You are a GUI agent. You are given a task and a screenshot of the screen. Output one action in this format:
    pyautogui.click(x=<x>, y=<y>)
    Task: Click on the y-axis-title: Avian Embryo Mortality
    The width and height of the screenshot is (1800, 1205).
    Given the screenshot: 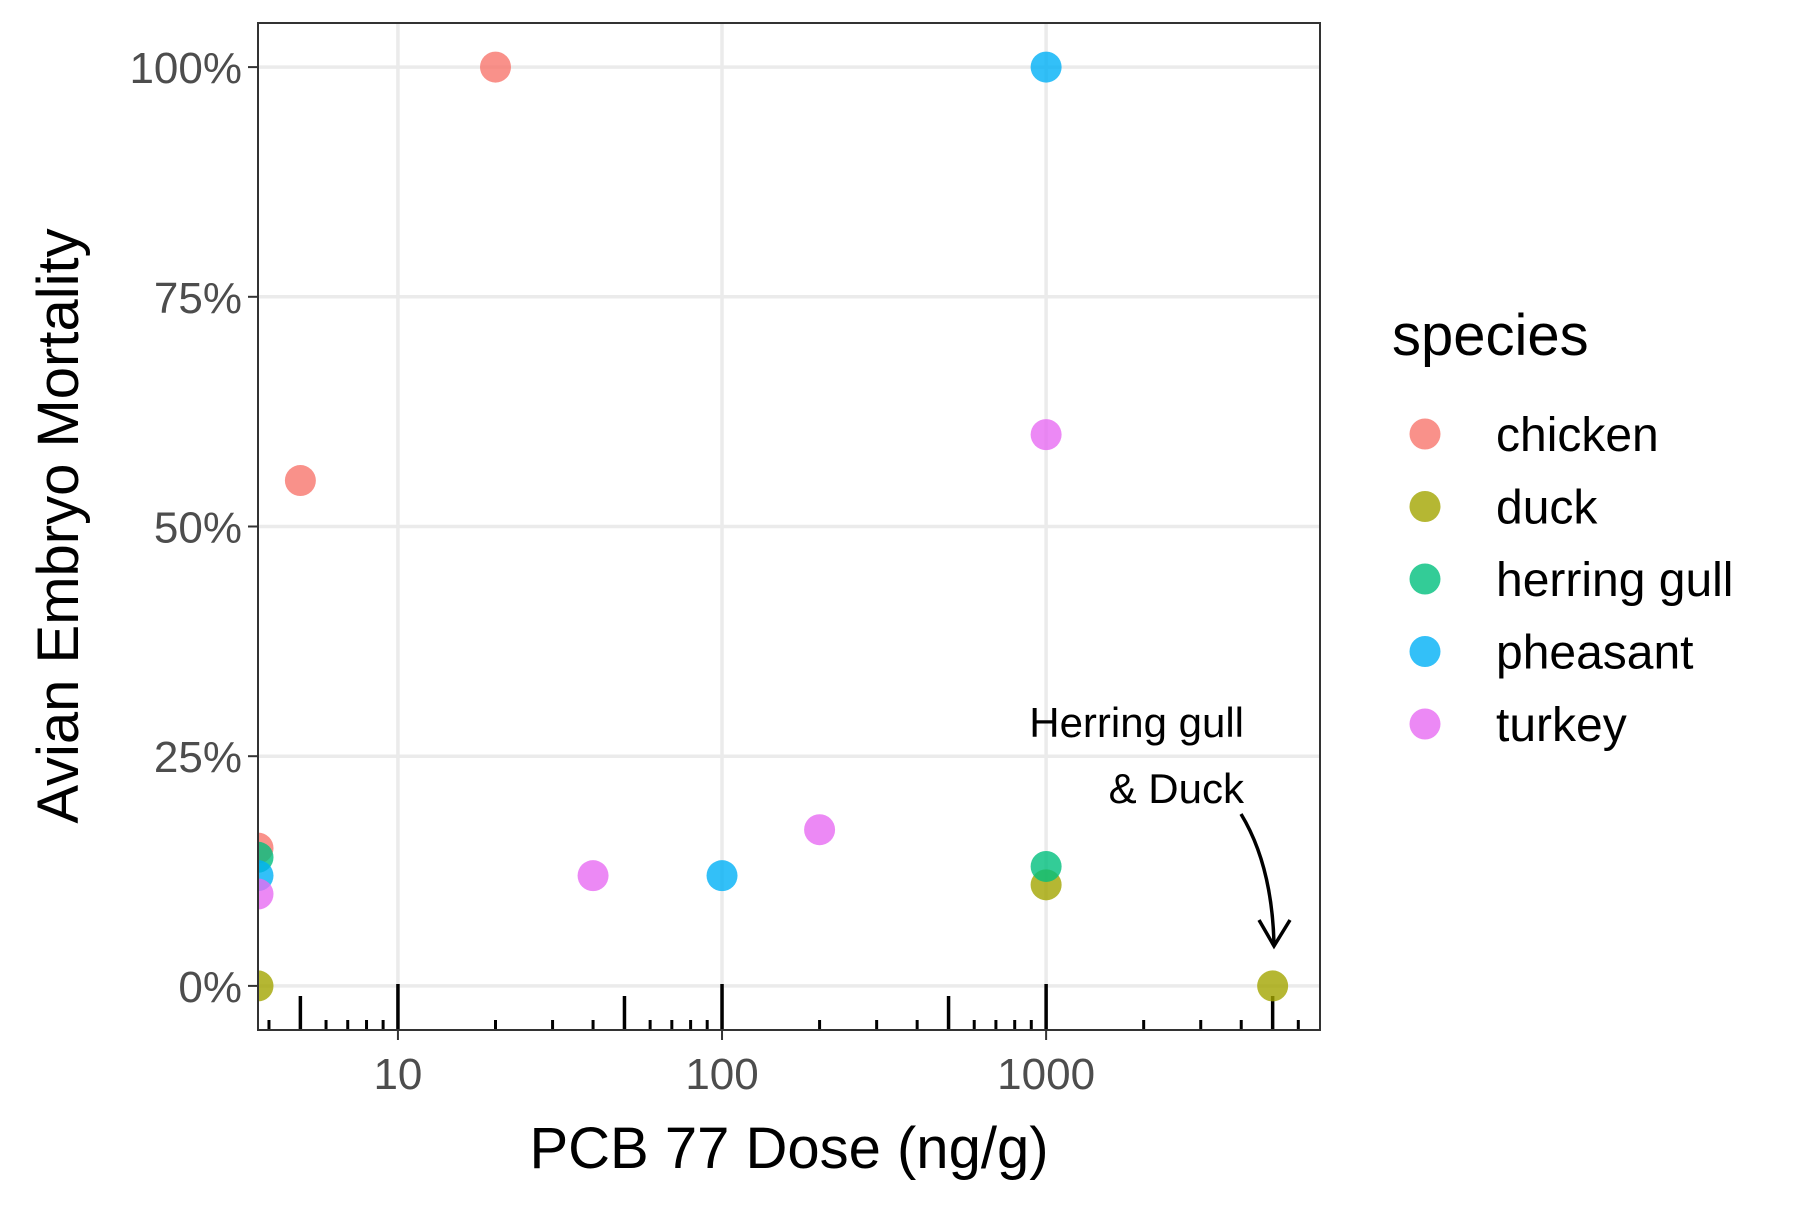 What is the action you would take?
    pyautogui.click(x=58, y=525)
    